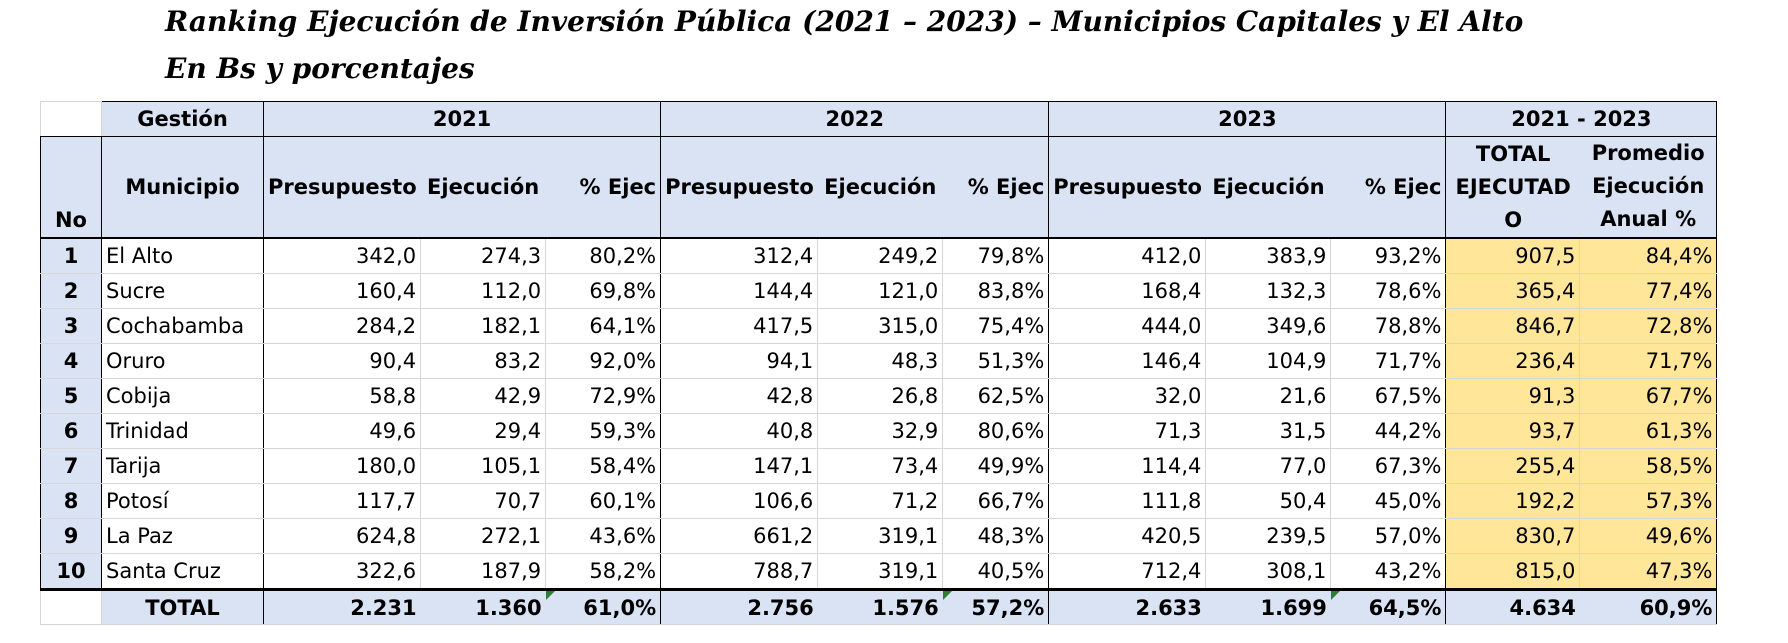 This screenshot has height=643, width=1788. What do you see at coordinates (483, 572) in the screenshot?
I see `row-ejecucion-2021: 187,9` at bounding box center [483, 572].